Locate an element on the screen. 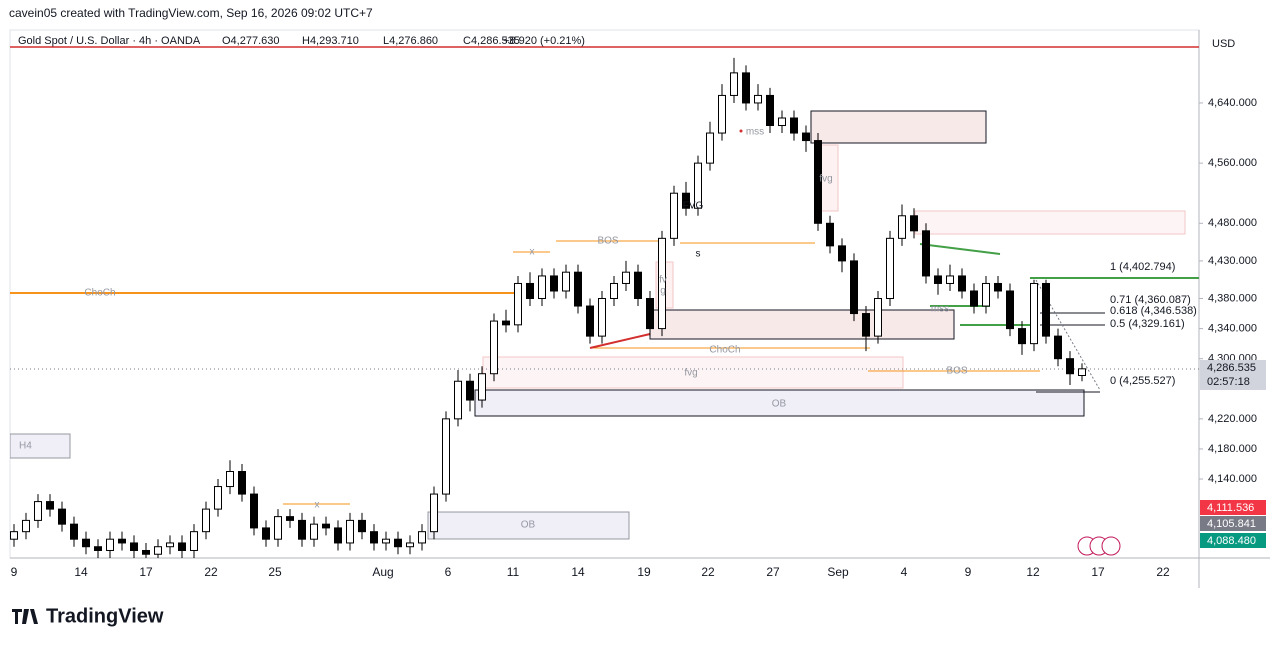 The image size is (1281, 647). legend-change: +8.920 (+0.21%) is located at coordinates (544, 41).